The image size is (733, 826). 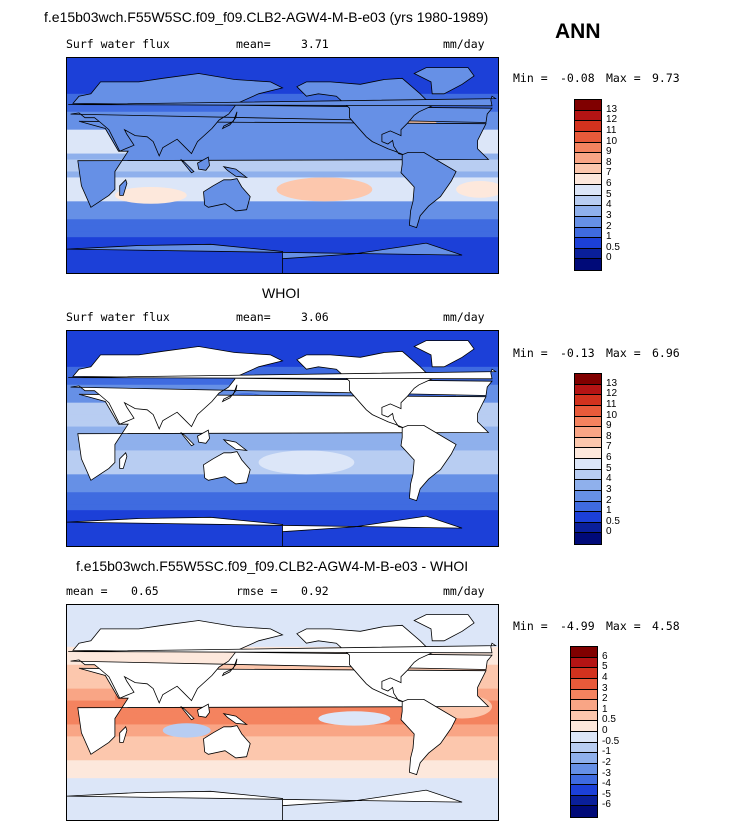 What do you see at coordinates (530, 353) in the screenshot?
I see `panel-2-min-label: Min =` at bounding box center [530, 353].